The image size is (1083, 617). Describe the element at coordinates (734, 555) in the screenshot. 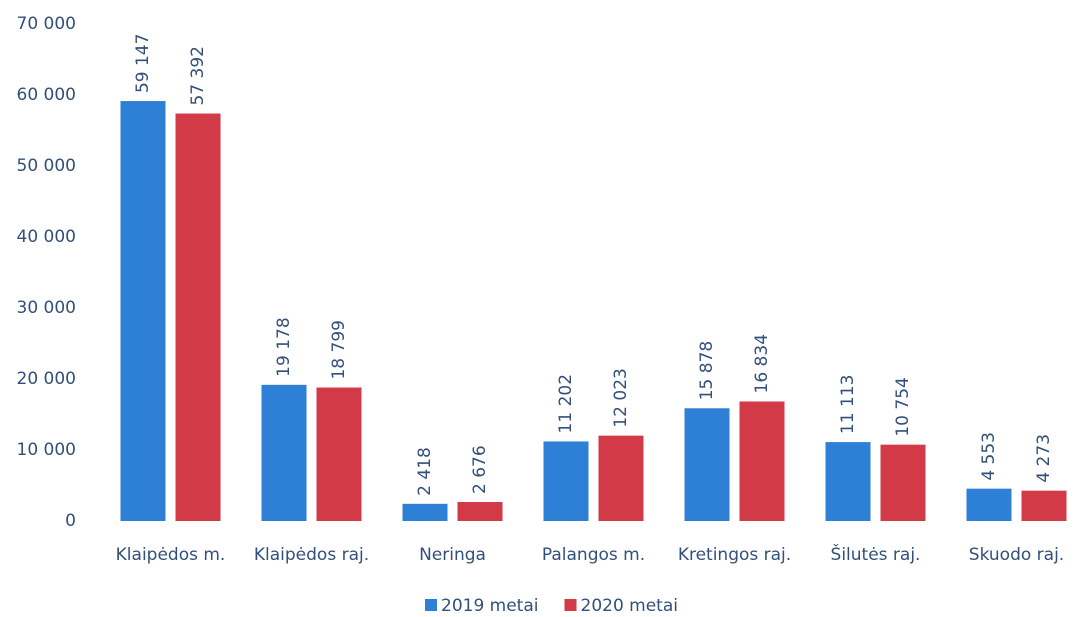

I see `x-tick-label: Kretingos raj.` at that location.